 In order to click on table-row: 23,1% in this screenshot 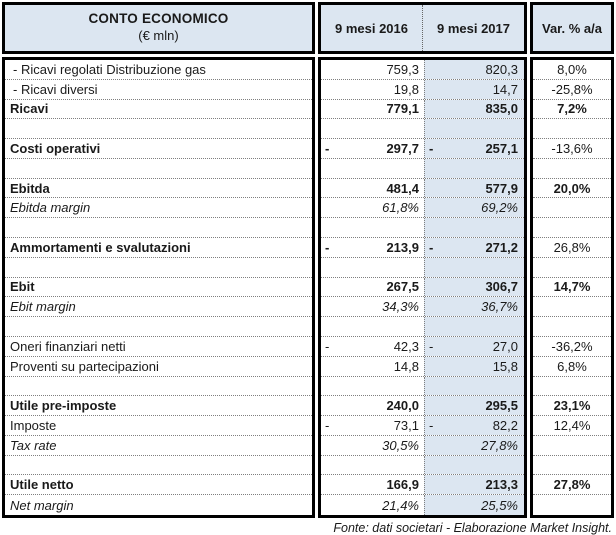, I will do `click(572, 406)`.